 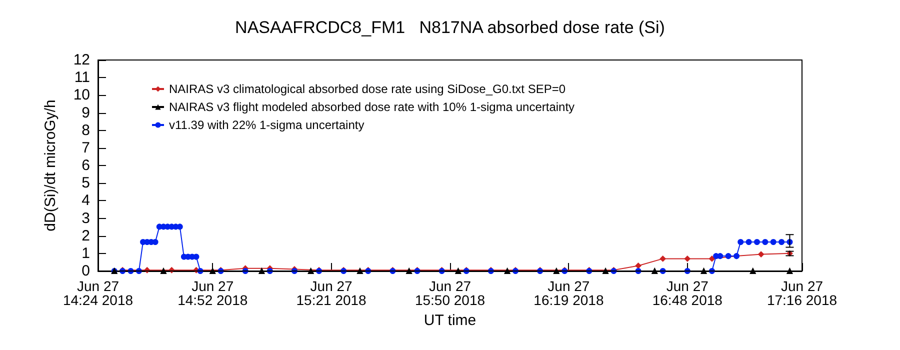 What do you see at coordinates (802, 293) in the screenshot?
I see `x-tick-label: Jun 27 17:16 2018` at bounding box center [802, 293].